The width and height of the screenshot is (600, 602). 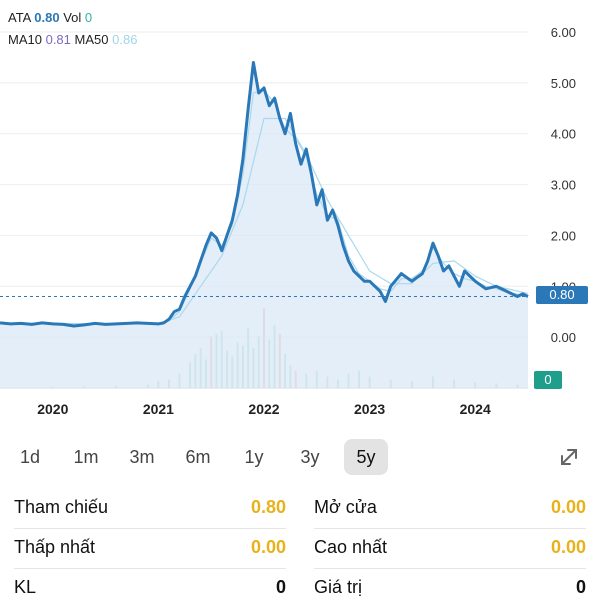 What do you see at coordinates (563, 134) in the screenshot?
I see `y-tick-label: 4.00` at bounding box center [563, 134].